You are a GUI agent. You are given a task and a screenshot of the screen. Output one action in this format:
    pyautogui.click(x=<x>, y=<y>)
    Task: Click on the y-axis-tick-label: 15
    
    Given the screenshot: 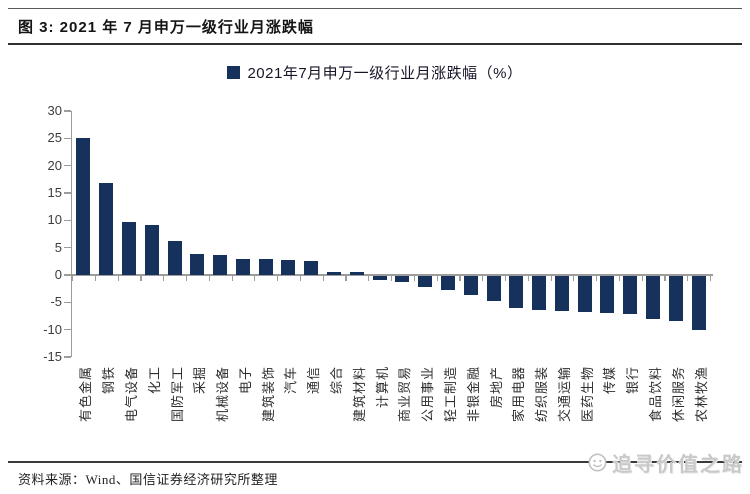 What is the action you would take?
    pyautogui.click(x=54, y=192)
    